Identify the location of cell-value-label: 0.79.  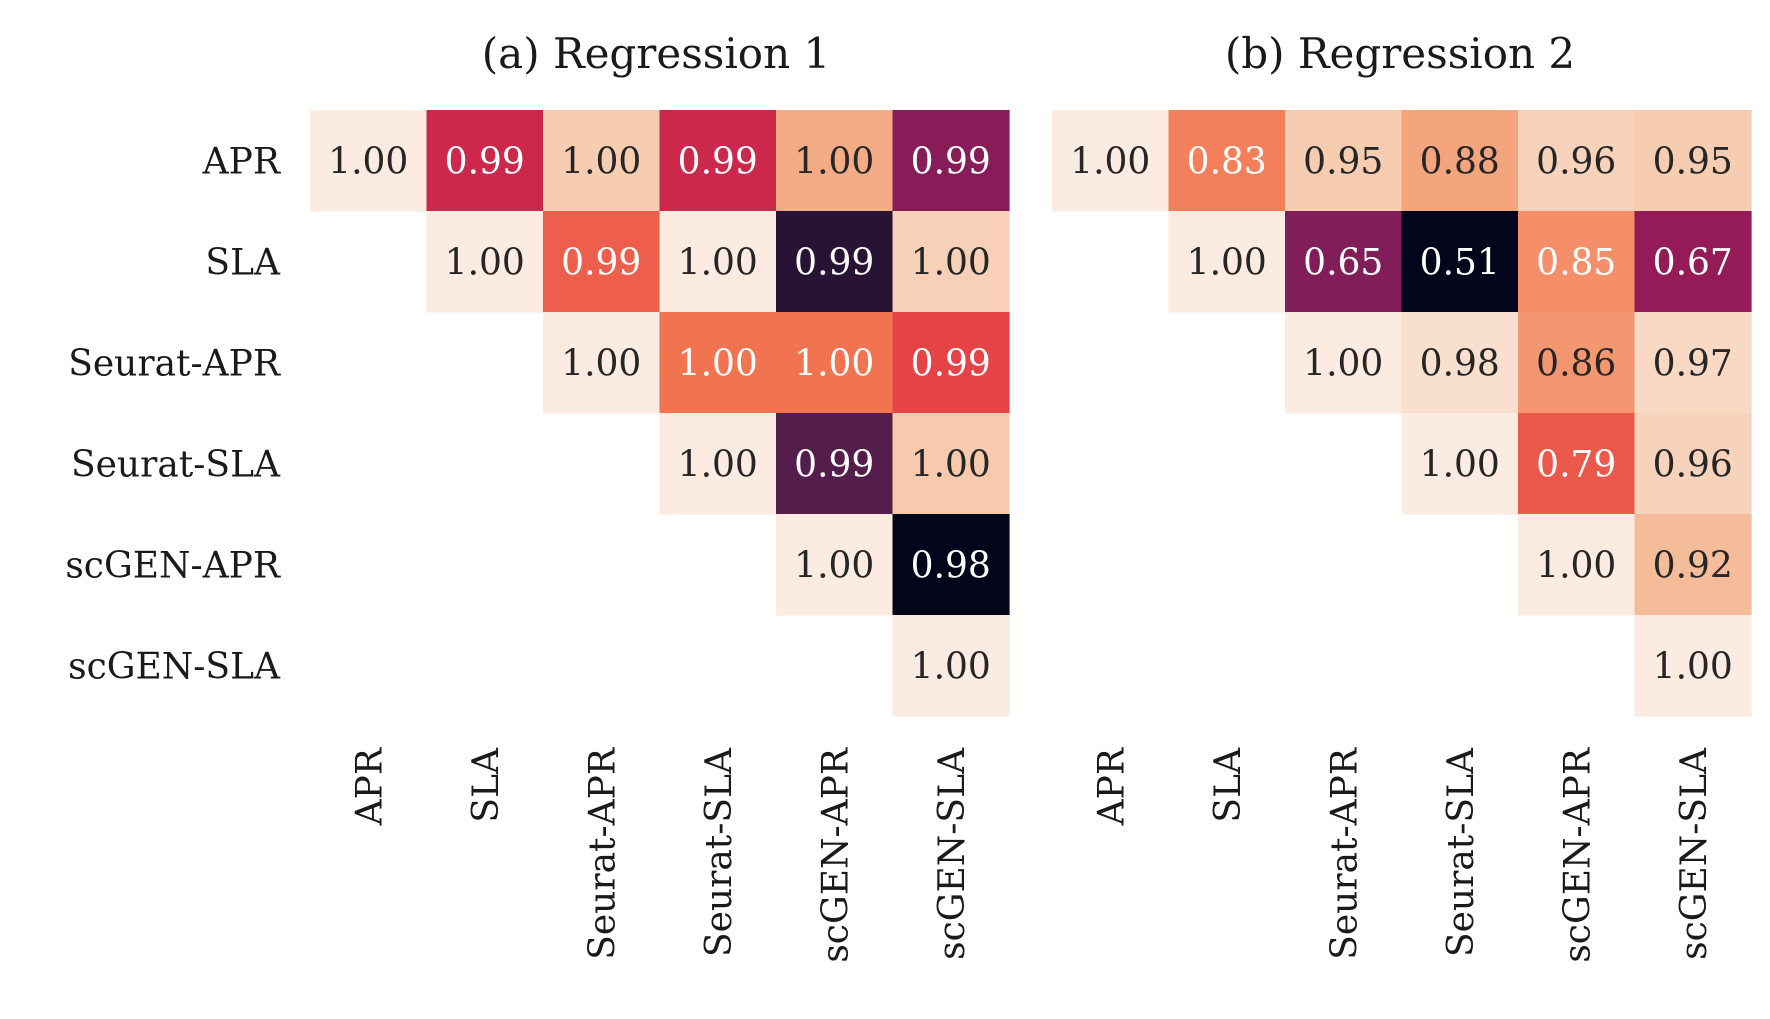
(1576, 465).